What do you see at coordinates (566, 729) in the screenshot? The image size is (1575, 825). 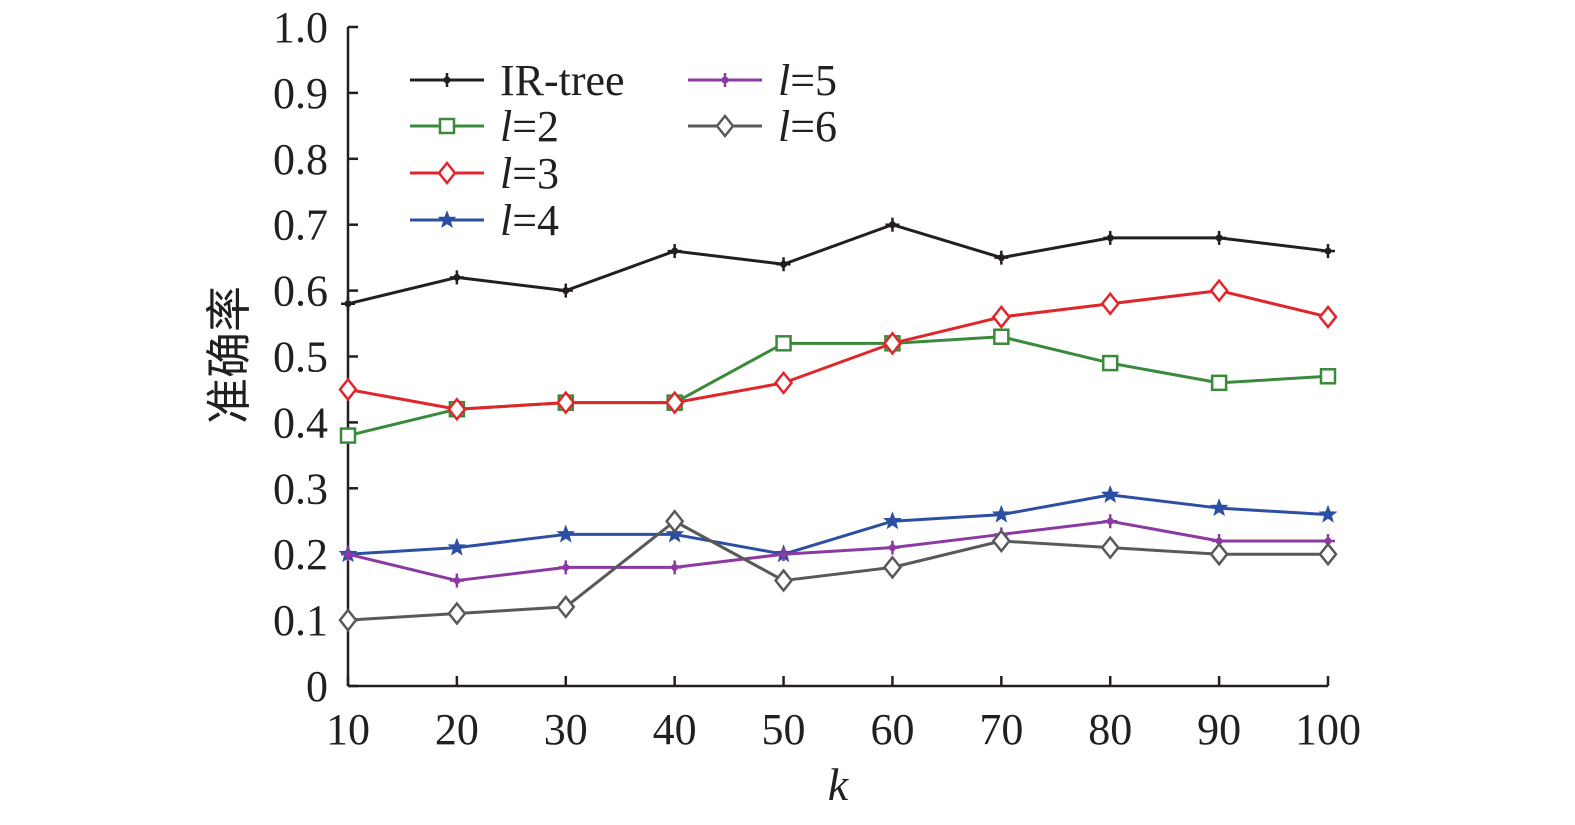 I see `x-tick-label: 30` at bounding box center [566, 729].